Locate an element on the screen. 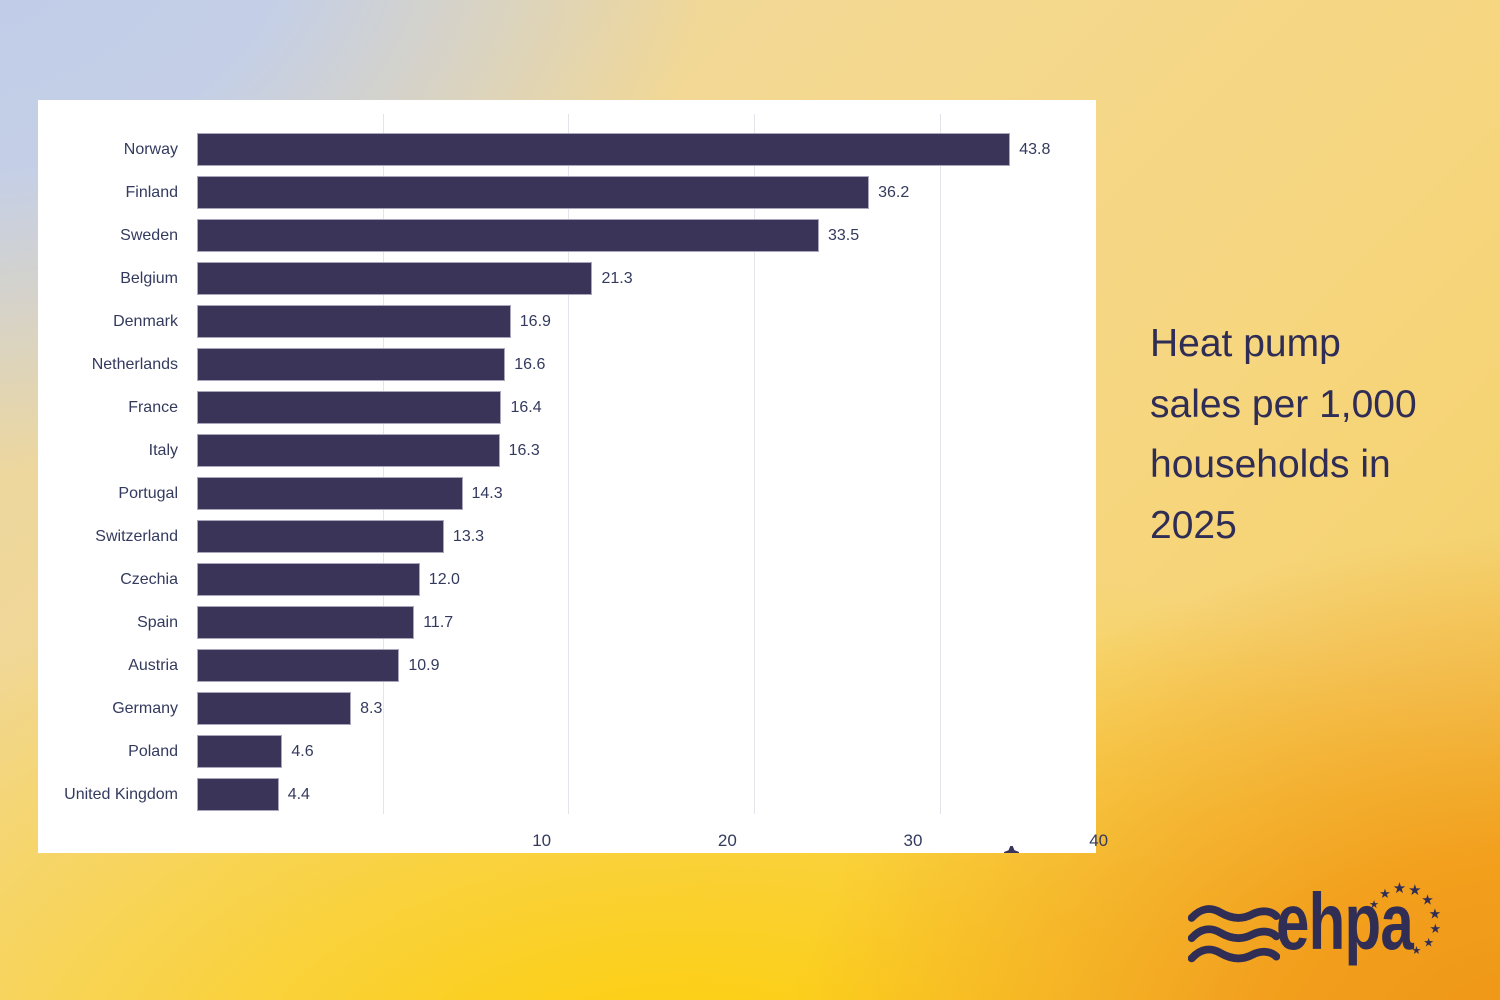 This screenshot has height=1000, width=1500. value-label: 4.4 is located at coordinates (298, 794).